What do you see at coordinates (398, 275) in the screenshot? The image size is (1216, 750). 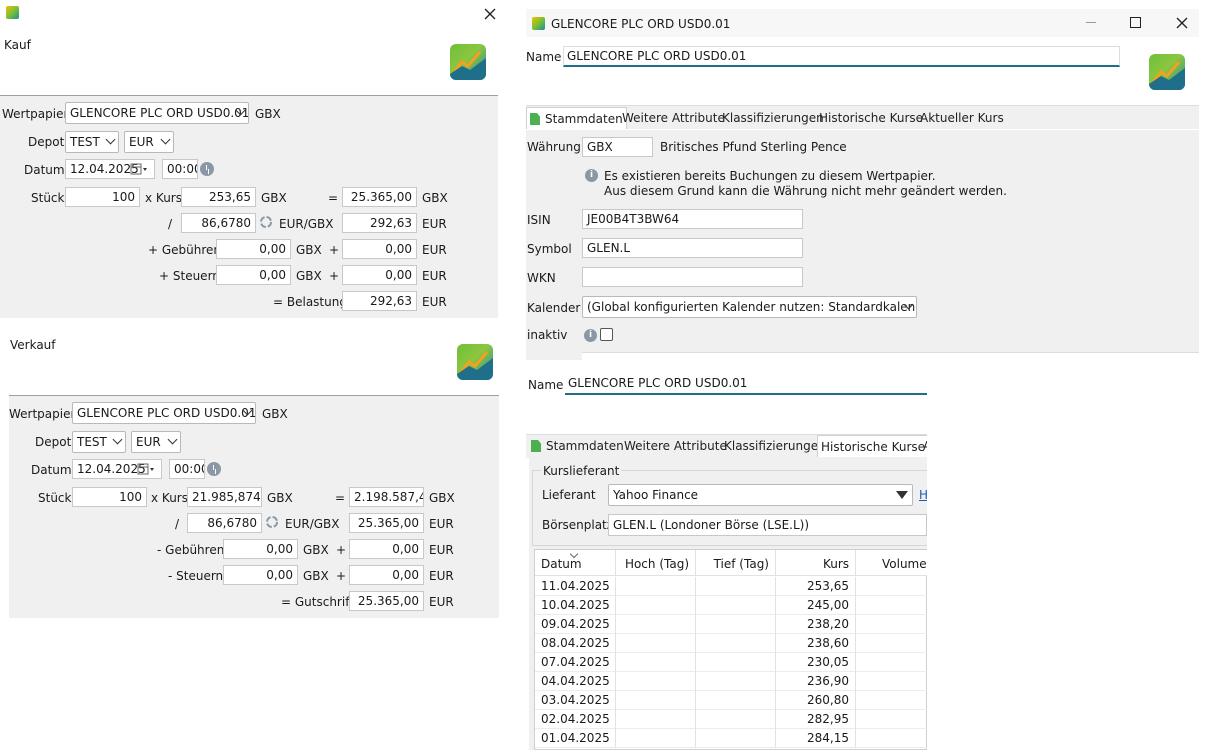 I see `tax-eur-value: 0,00` at bounding box center [398, 275].